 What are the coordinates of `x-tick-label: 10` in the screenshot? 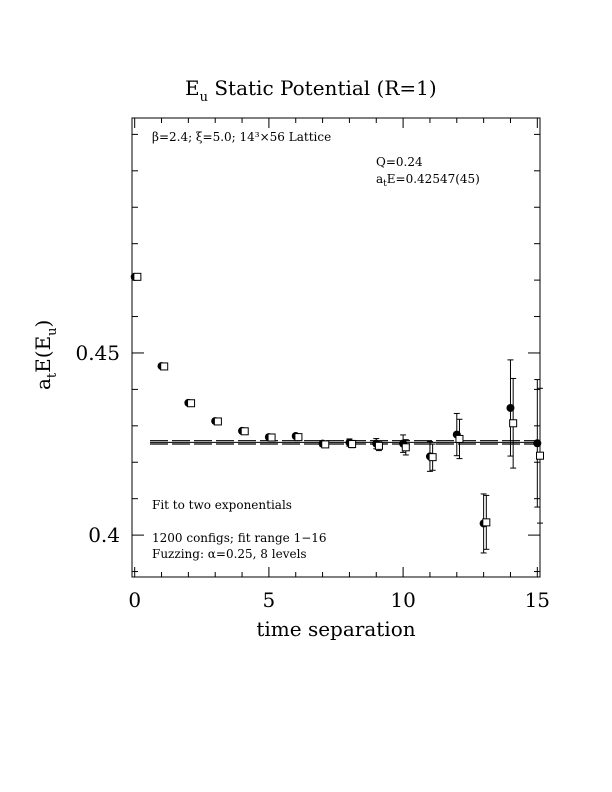 It's located at (402, 600).